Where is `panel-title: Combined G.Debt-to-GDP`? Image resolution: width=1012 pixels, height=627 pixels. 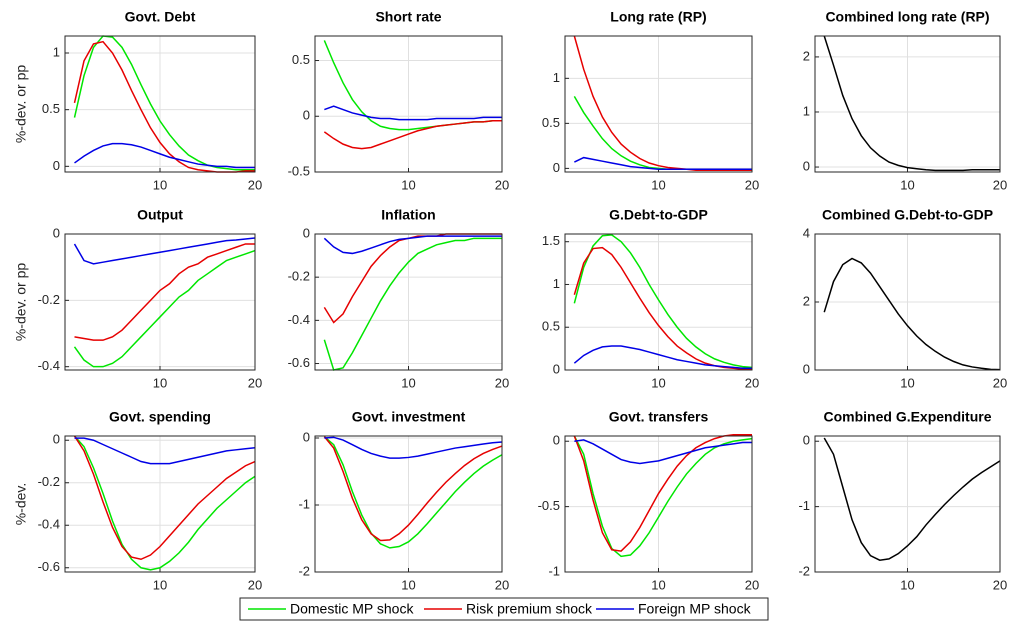 panel-title: Combined G.Debt-to-GDP is located at coordinates (907, 215).